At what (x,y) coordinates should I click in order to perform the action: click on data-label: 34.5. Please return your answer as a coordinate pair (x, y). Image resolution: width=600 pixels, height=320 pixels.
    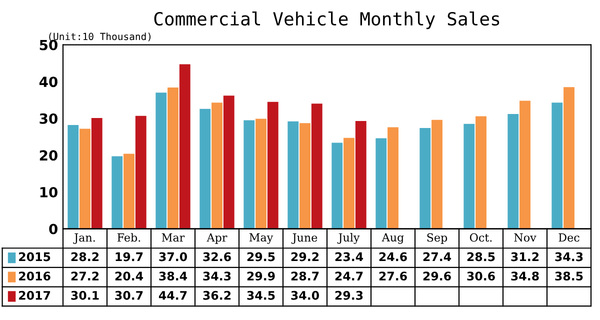
    Looking at the image, I should click on (261, 295).